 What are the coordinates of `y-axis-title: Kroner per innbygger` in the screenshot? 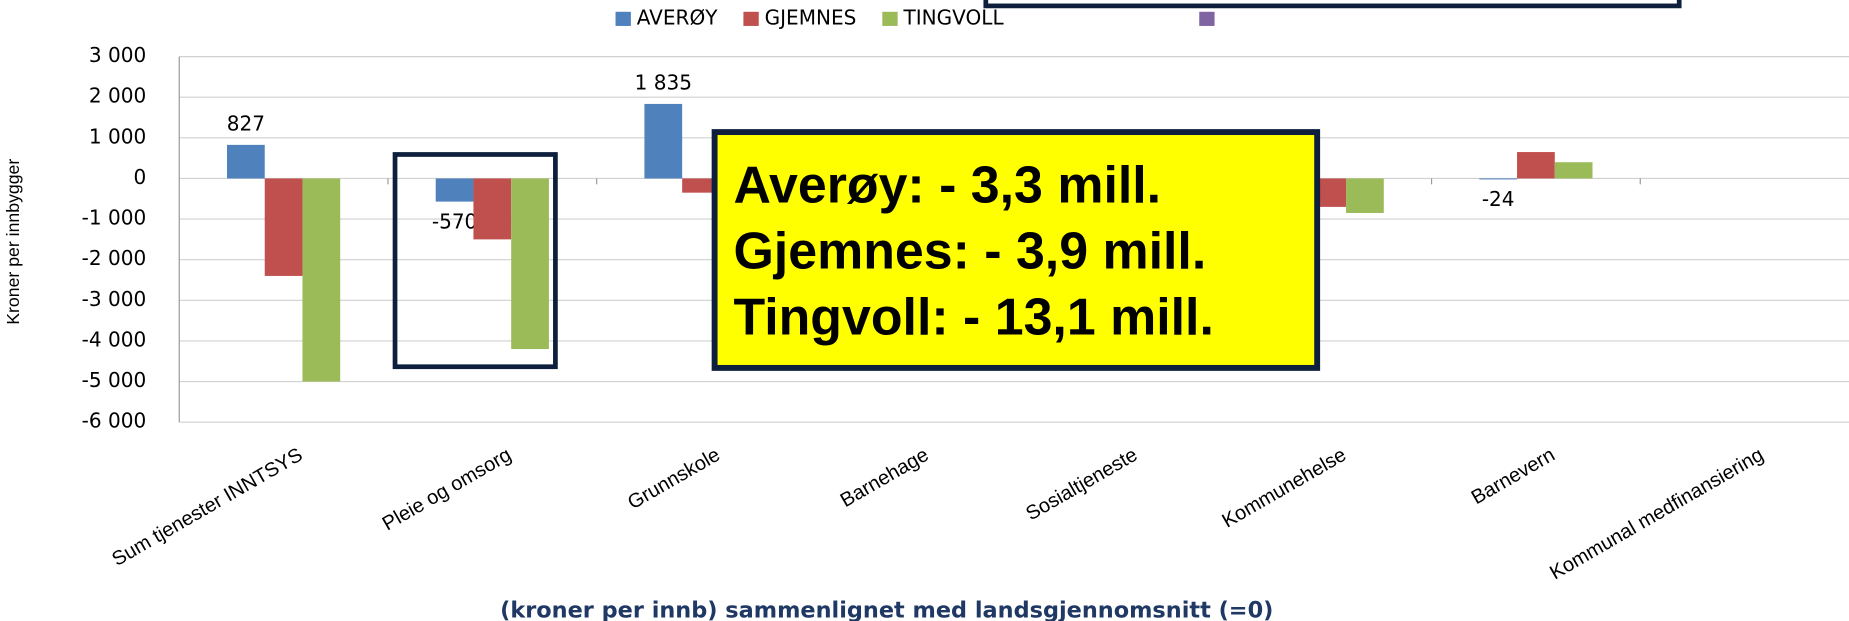 It's located at (13, 242).